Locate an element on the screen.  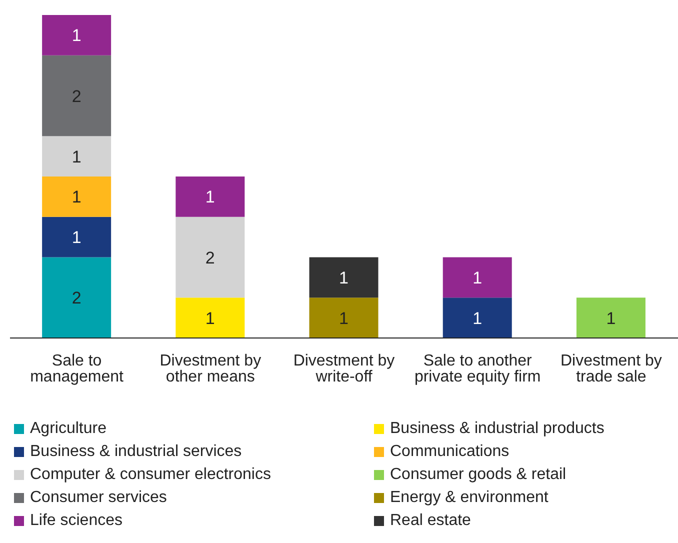
legend-label: Communications is located at coordinates (450, 451).